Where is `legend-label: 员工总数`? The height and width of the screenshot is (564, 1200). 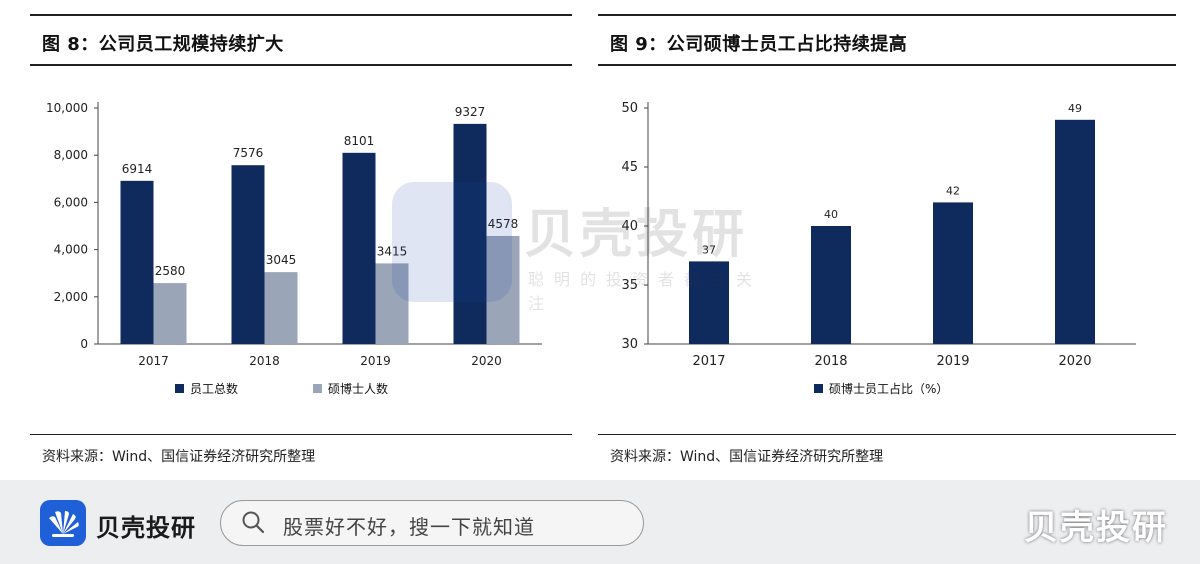 legend-label: 员工总数 is located at coordinates (214, 389).